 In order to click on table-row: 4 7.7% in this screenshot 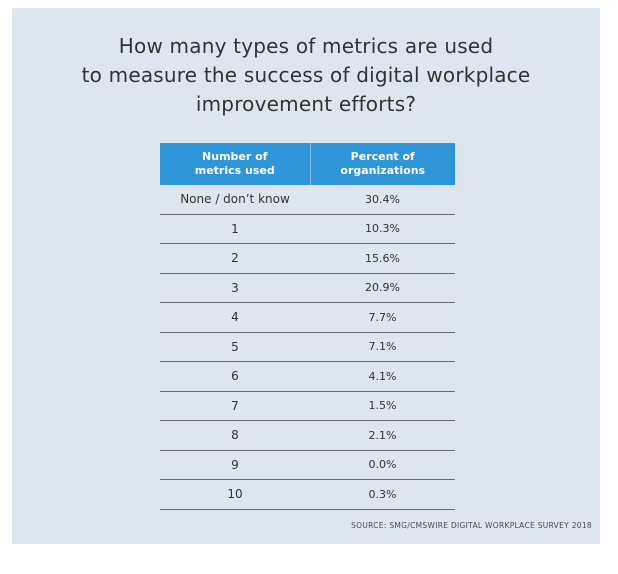, I will do `click(307, 317)`.